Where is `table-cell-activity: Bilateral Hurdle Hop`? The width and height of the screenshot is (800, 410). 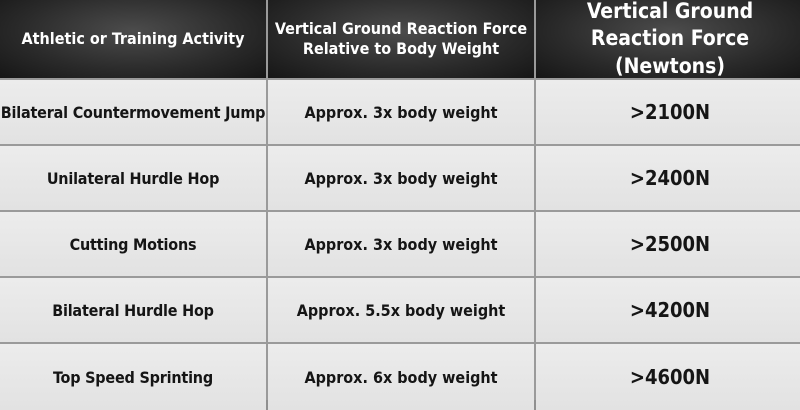 table-cell-activity: Bilateral Hurdle Hop is located at coordinates (133, 310).